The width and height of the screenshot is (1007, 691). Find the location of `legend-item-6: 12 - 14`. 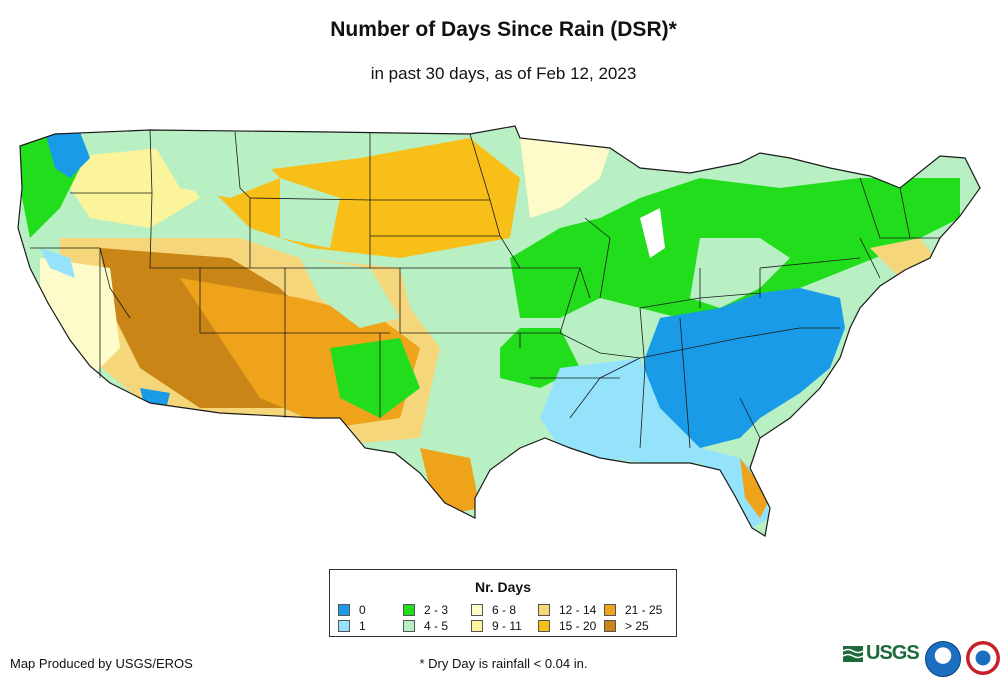

legend-item-6: 12 - 14 is located at coordinates (567, 610).